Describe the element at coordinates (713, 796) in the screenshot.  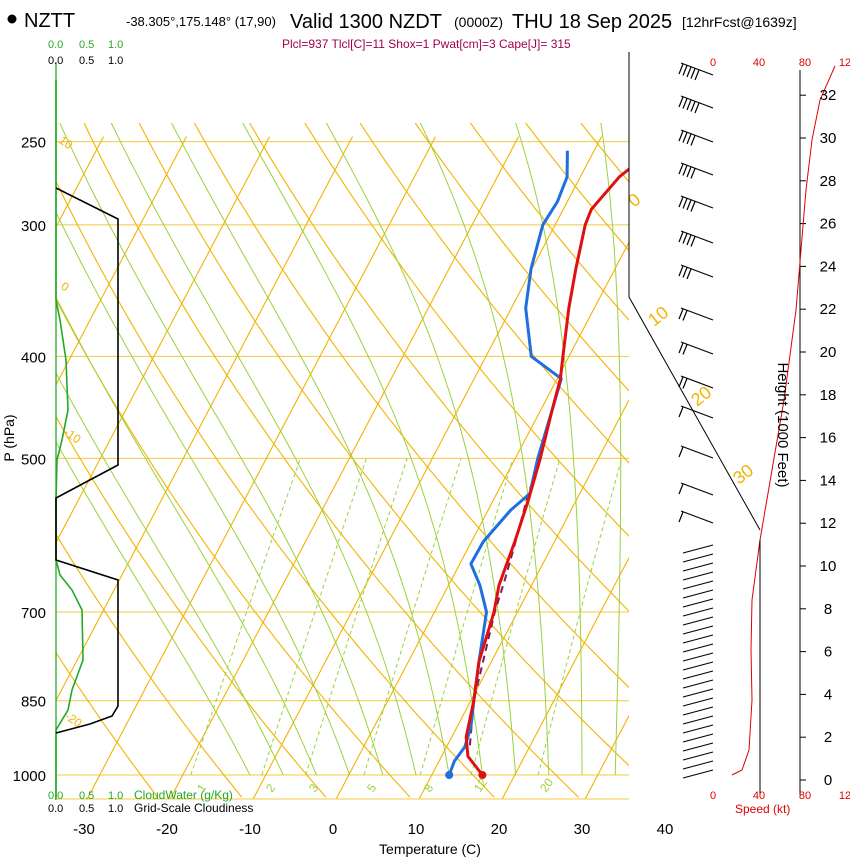
I see `speed-tick-bottom-0: 0` at that location.